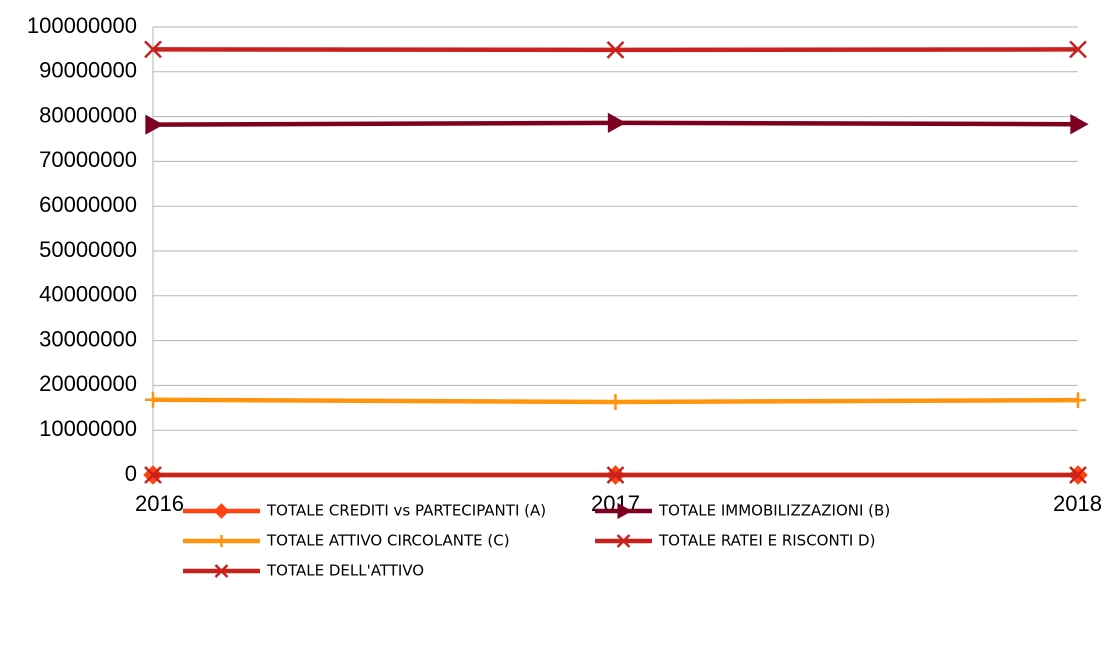 The height and width of the screenshot is (670, 1106). What do you see at coordinates (131, 473) in the screenshot?
I see `y-tick-label: 0` at bounding box center [131, 473].